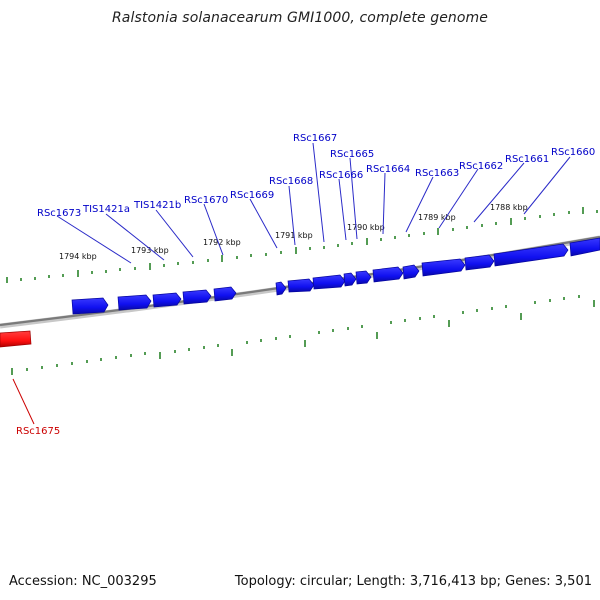  Describe the element at coordinates (38, 431) in the screenshot. I see `gene-label-rsc1675: RSc1675` at that location.